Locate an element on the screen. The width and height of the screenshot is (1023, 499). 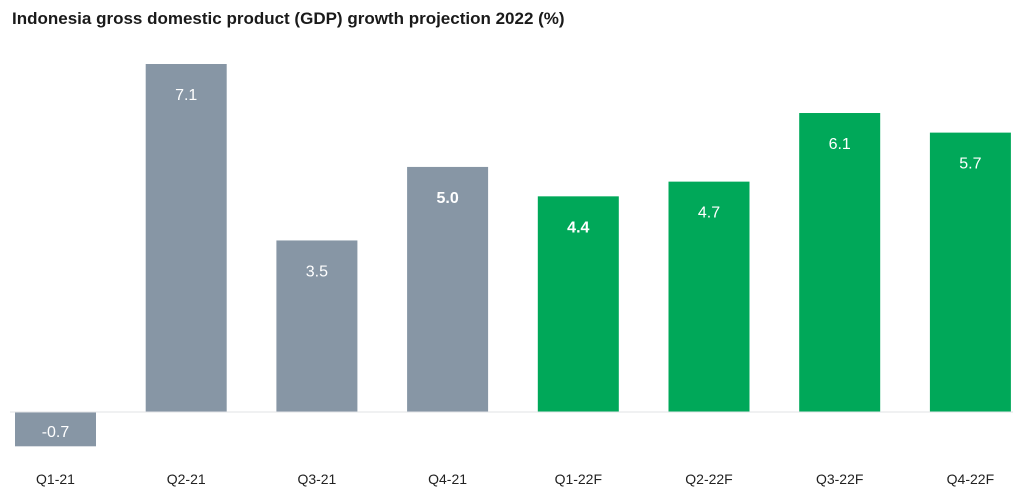
value-label-q2-21: 7.1 is located at coordinates (186, 95).